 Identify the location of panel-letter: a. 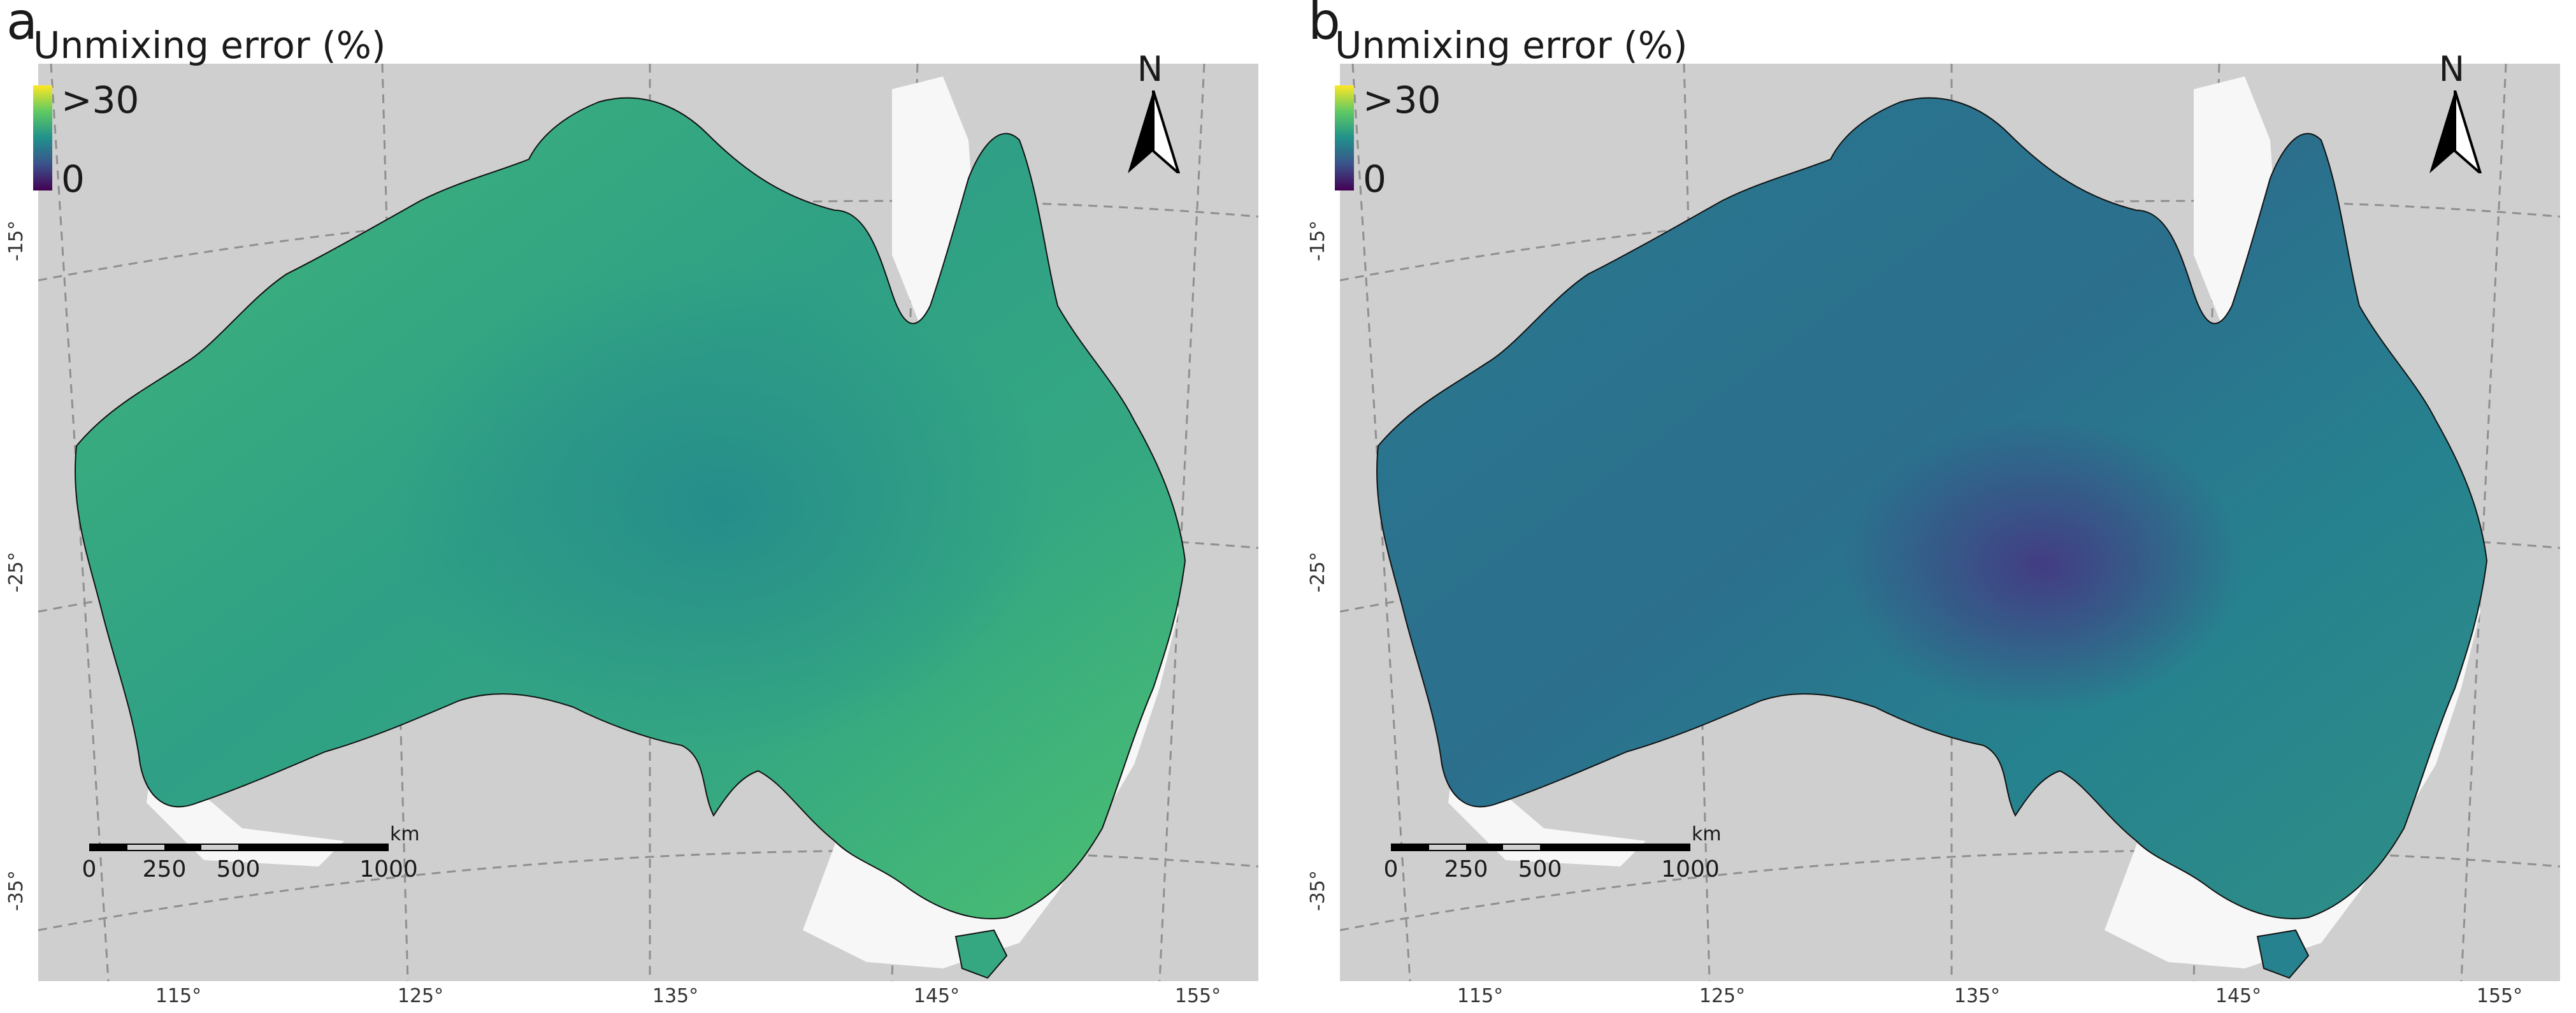
(22, 25).